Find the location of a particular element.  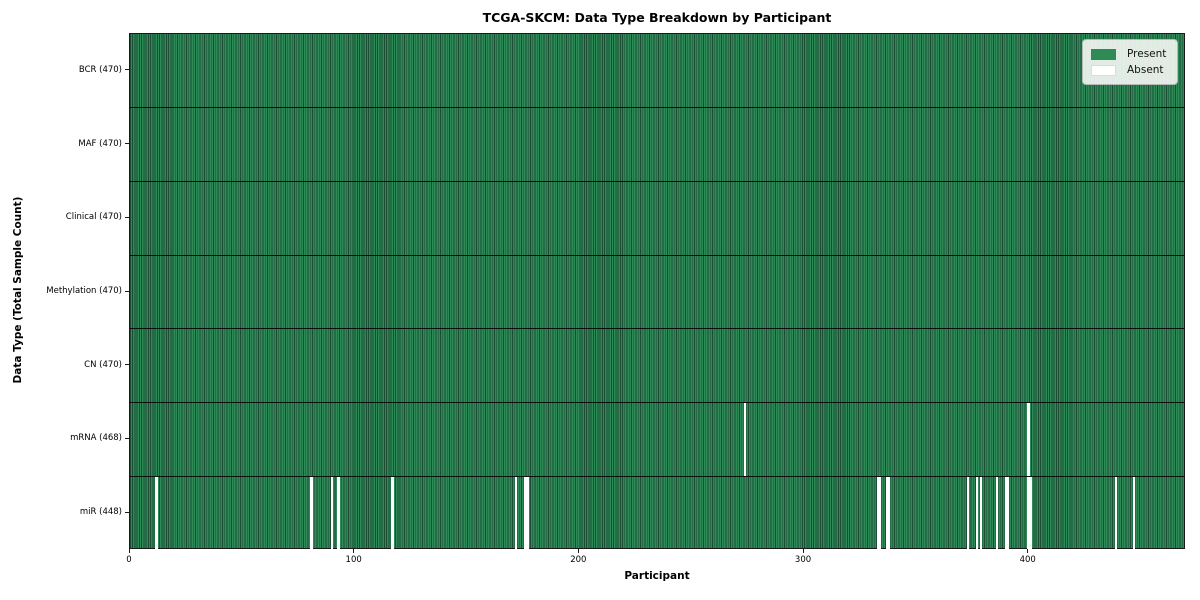

legend: Present Absent is located at coordinates (1130, 62).